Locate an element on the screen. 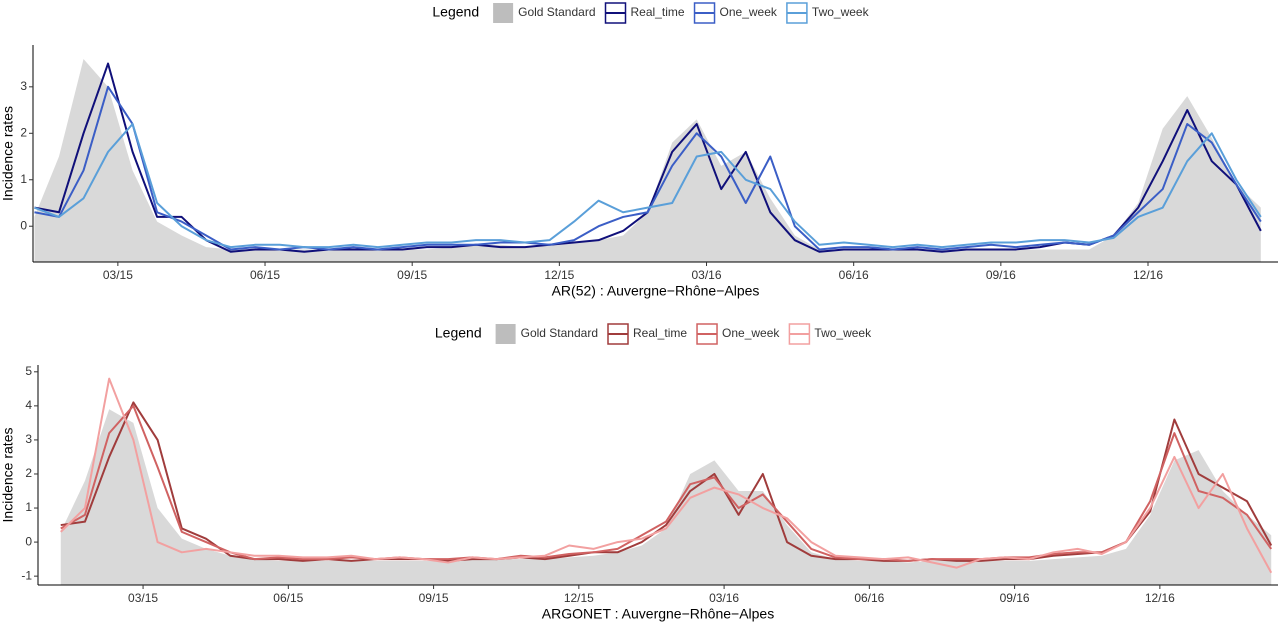  x-axis-title: ARGONET : Auvergne−Rhône−Alpes is located at coordinates (658, 614).